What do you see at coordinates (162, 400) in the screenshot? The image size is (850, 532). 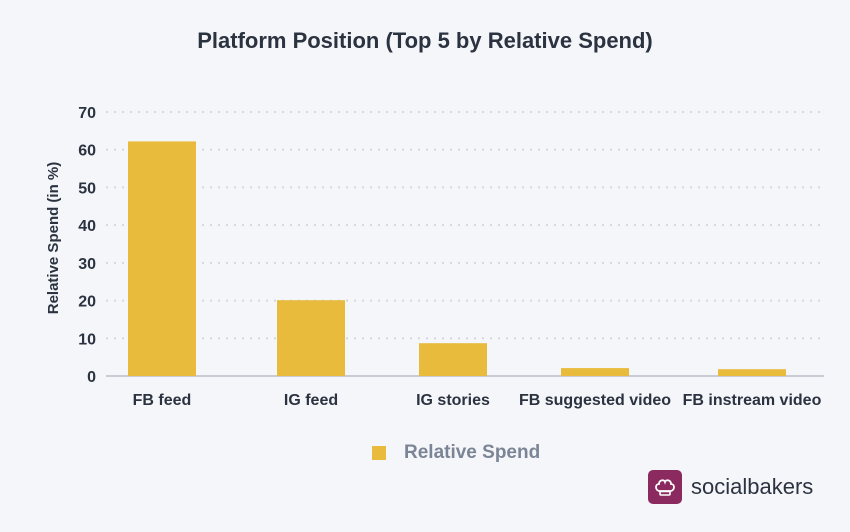 I see `x-tick-label: FB feed` at bounding box center [162, 400].